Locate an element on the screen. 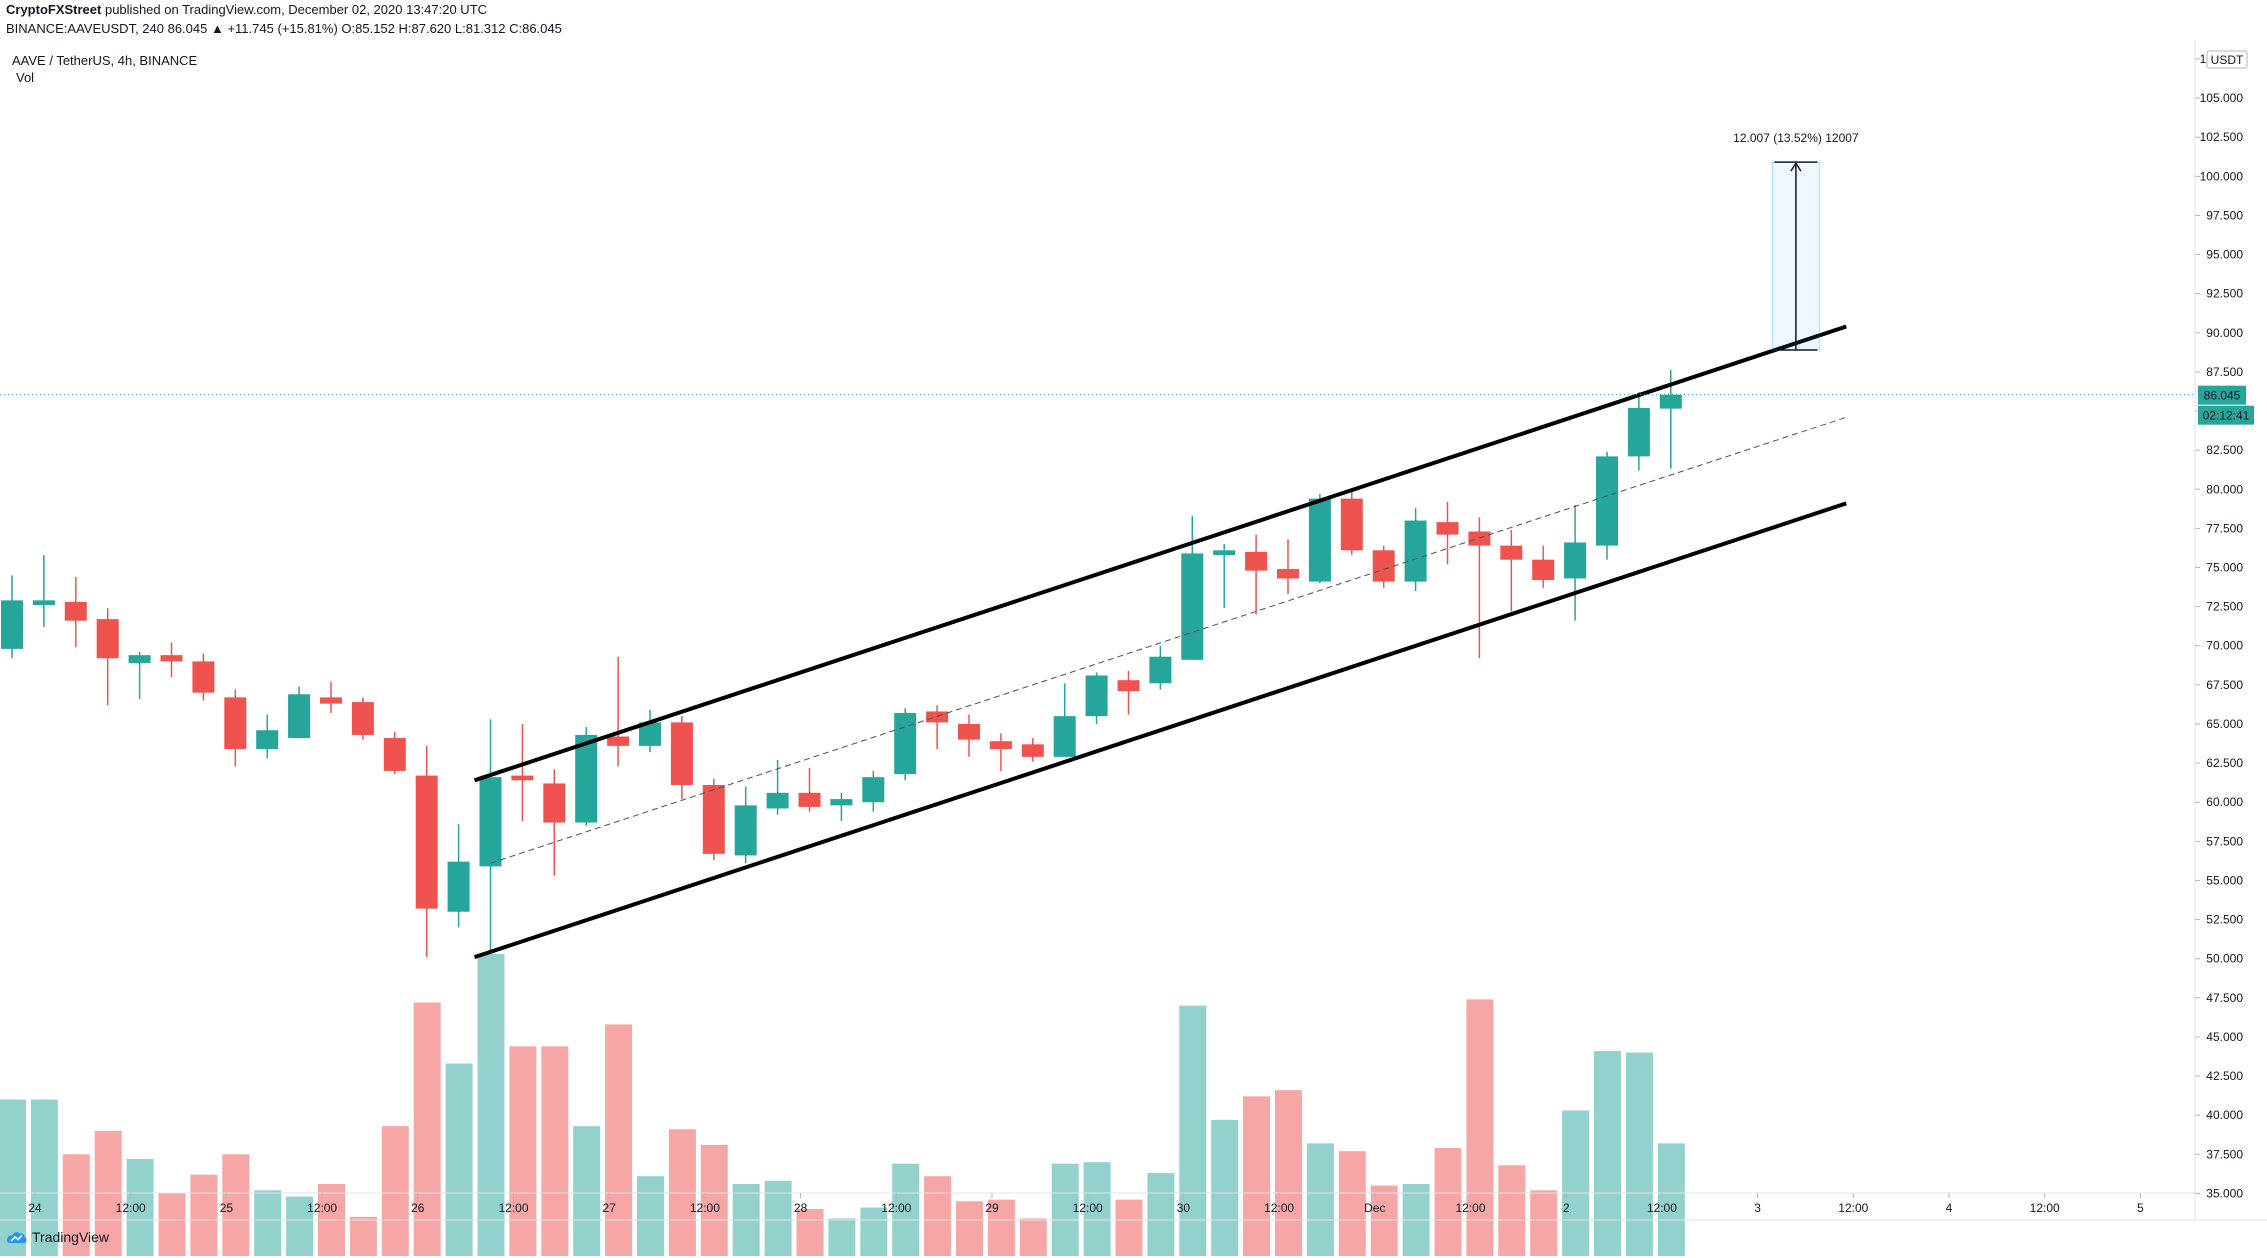 This screenshot has width=2267, height=1258. price-tick-label: 60.000 is located at coordinates (2224, 802).